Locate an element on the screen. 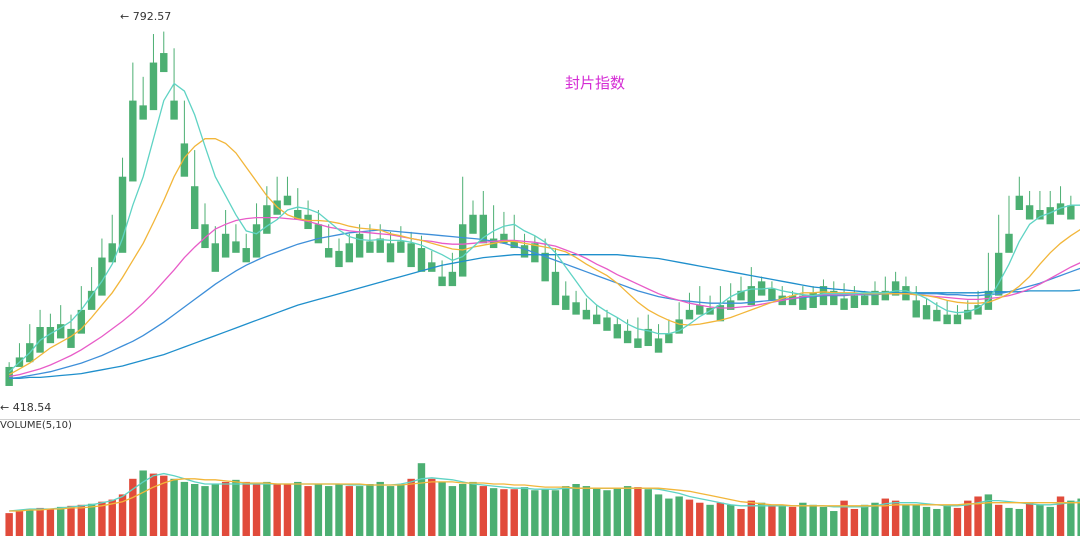 The image size is (1080, 543). chart-title: 封片指数 is located at coordinates (595, 83).